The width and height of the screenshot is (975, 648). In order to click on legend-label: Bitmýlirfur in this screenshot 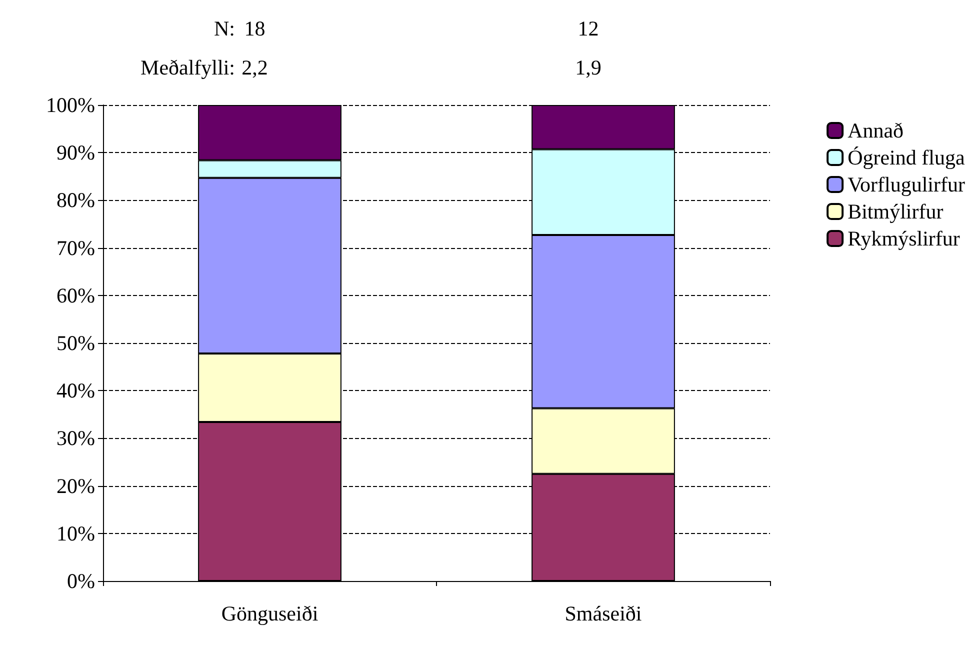, I will do `click(896, 212)`.